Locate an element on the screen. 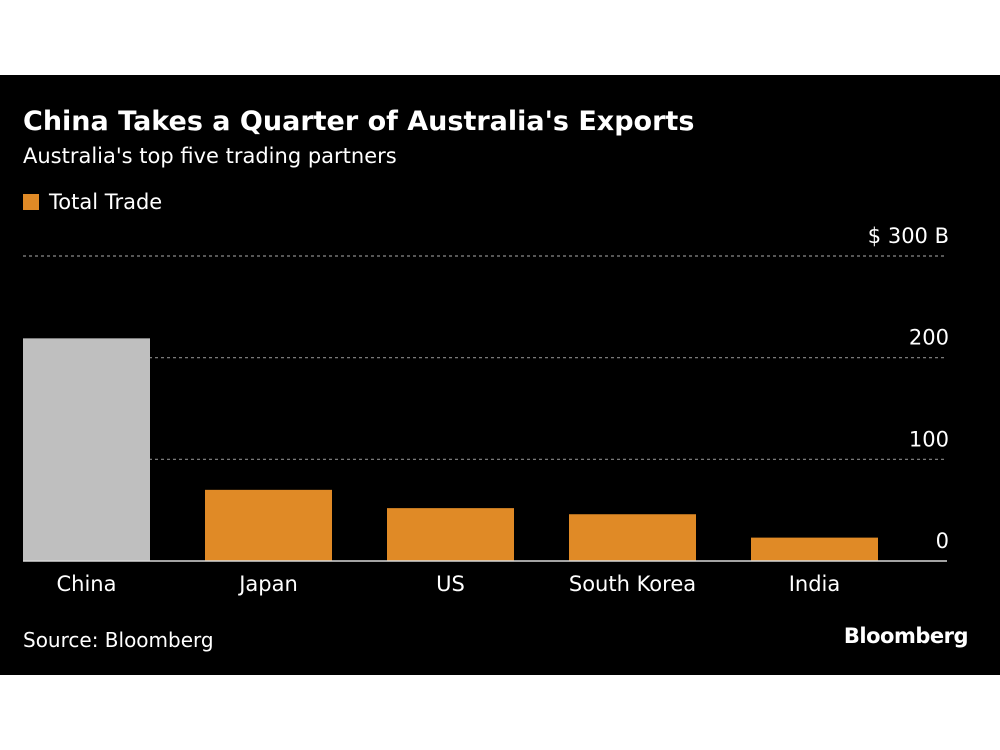  y-tick-label: $ 300 B is located at coordinates (908, 236).